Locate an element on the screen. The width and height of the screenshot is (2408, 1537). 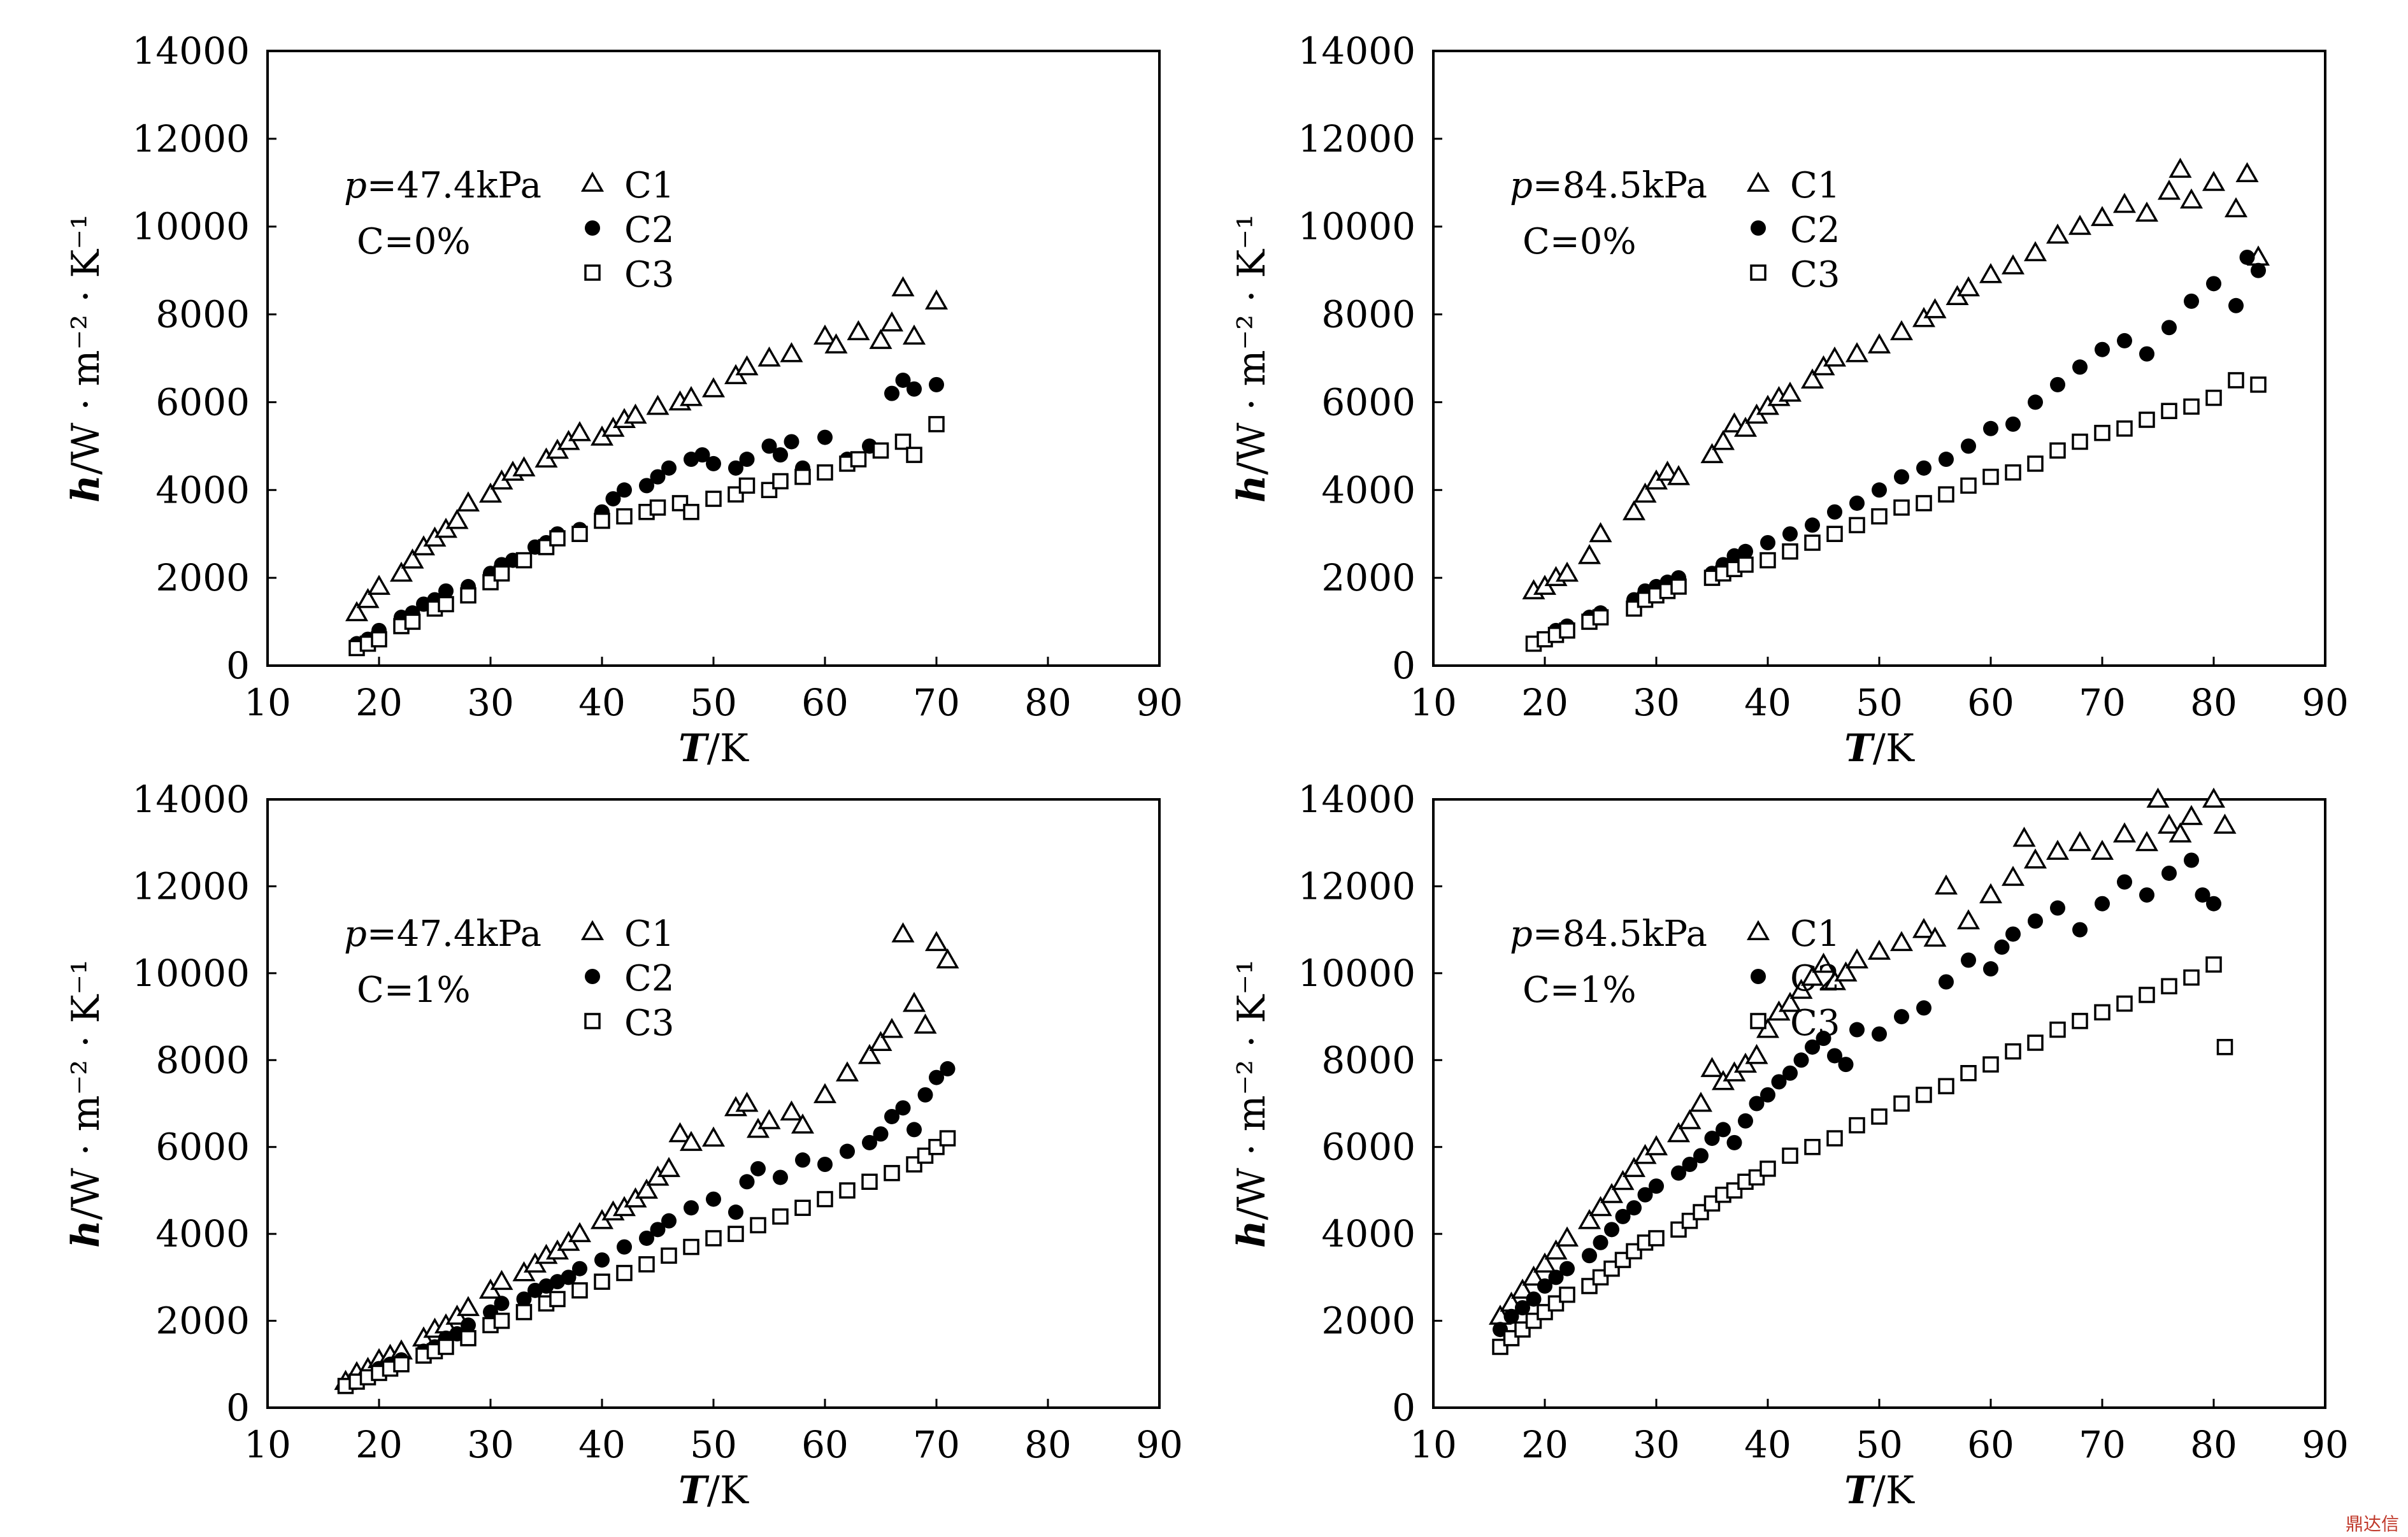
x-axis-label: T/K is located at coordinates (1879, 1490).